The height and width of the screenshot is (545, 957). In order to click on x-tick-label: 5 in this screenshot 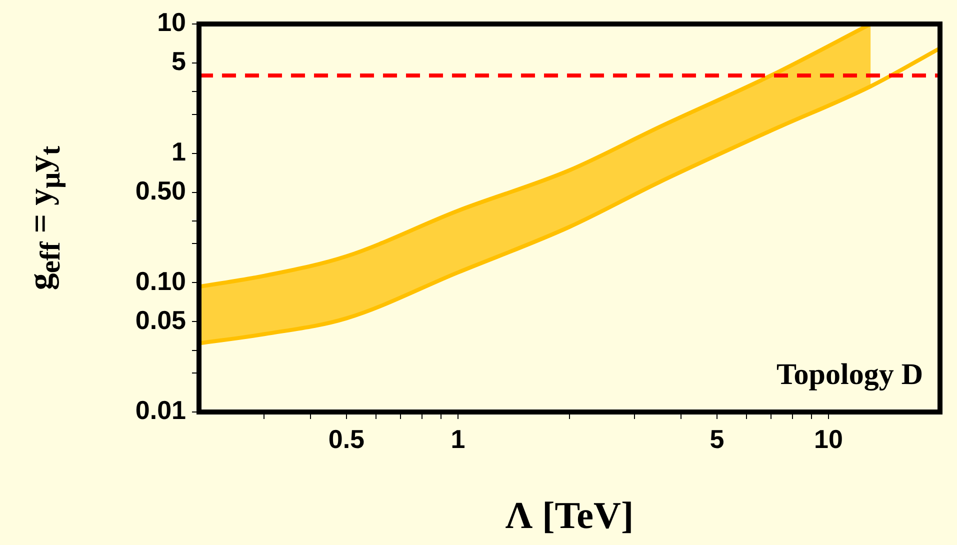, I will do `click(717, 439)`.